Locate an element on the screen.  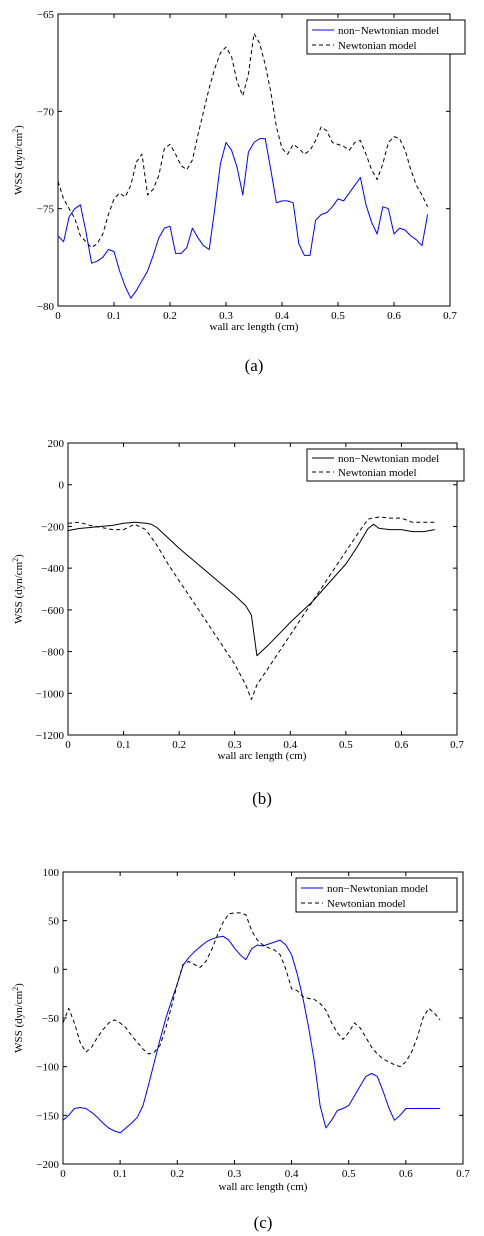
panel-b-xtick-label: 0.6 is located at coordinates (402, 745).